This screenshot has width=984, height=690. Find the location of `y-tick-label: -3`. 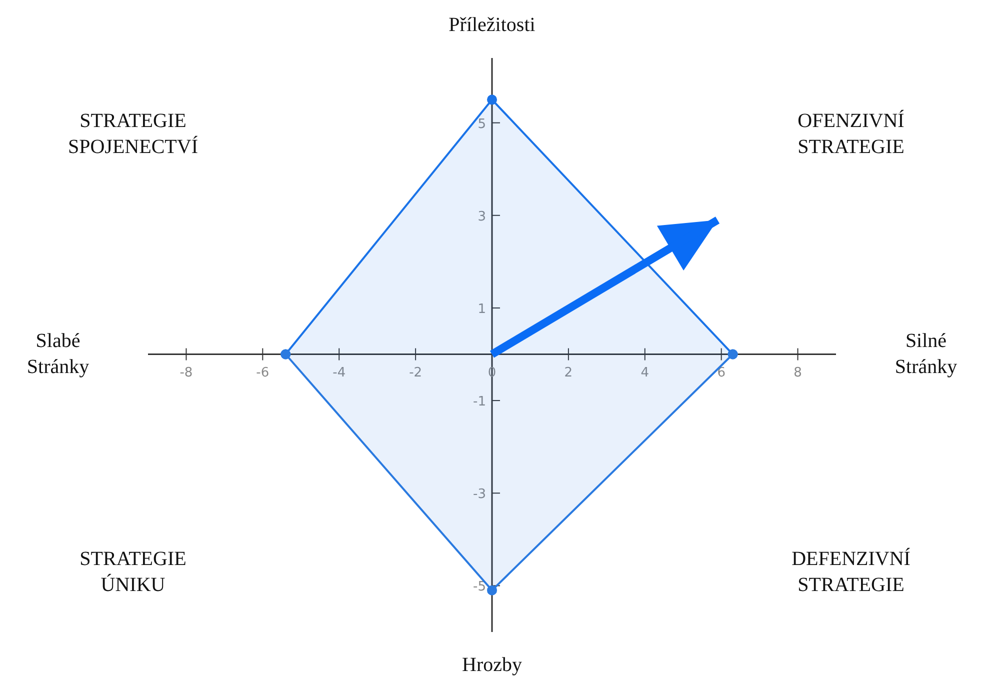

y-tick-label: -3 is located at coordinates (479, 494).